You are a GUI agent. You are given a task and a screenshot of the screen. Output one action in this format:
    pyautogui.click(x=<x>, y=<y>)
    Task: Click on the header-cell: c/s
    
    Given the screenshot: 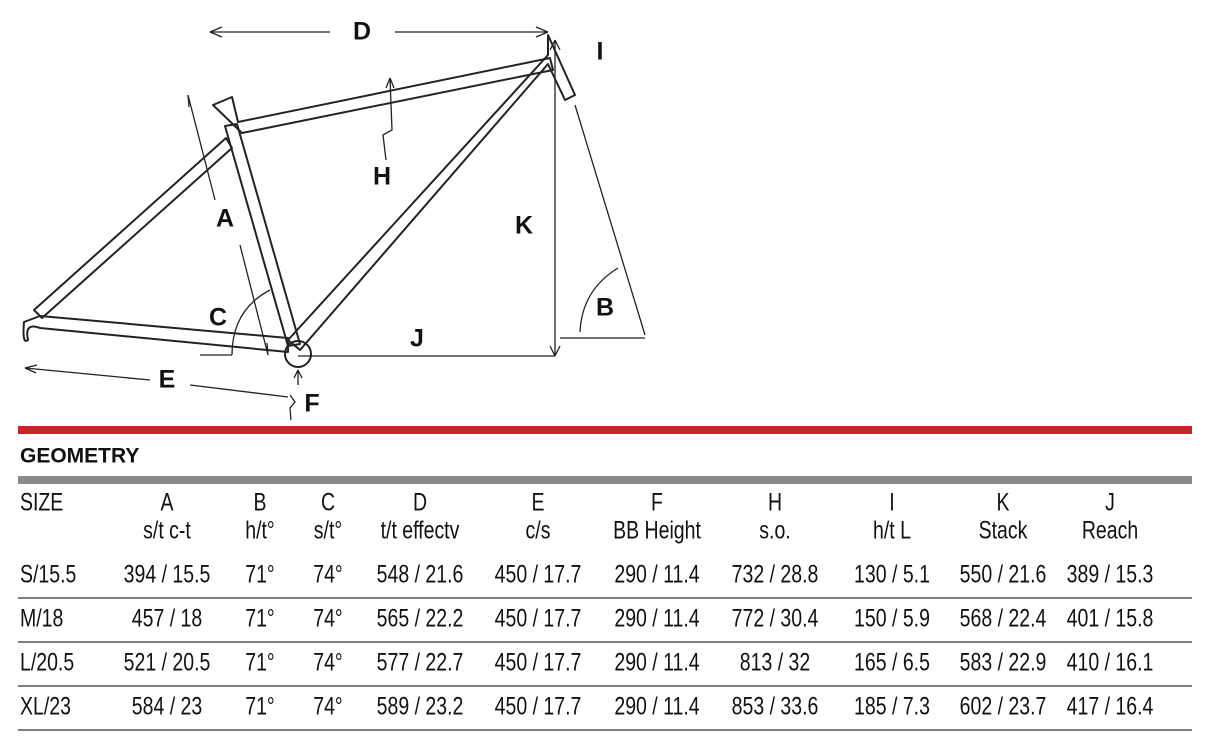 What is the action you would take?
    pyautogui.click(x=538, y=530)
    